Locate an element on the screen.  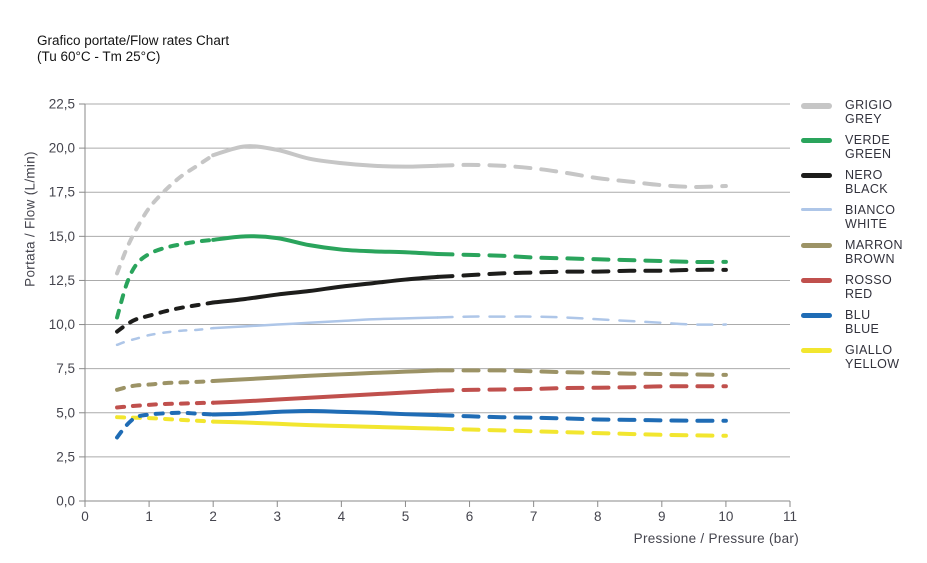
legend-swatch-giallo is located at coordinates (816, 350).